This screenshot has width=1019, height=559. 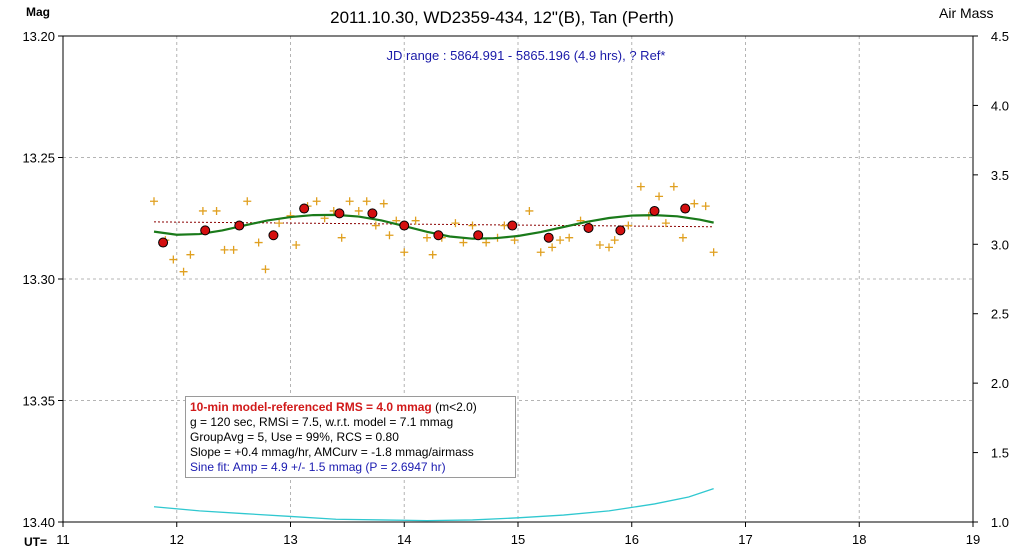 What do you see at coordinates (859, 539) in the screenshot?
I see `x-tick-label: 18` at bounding box center [859, 539].